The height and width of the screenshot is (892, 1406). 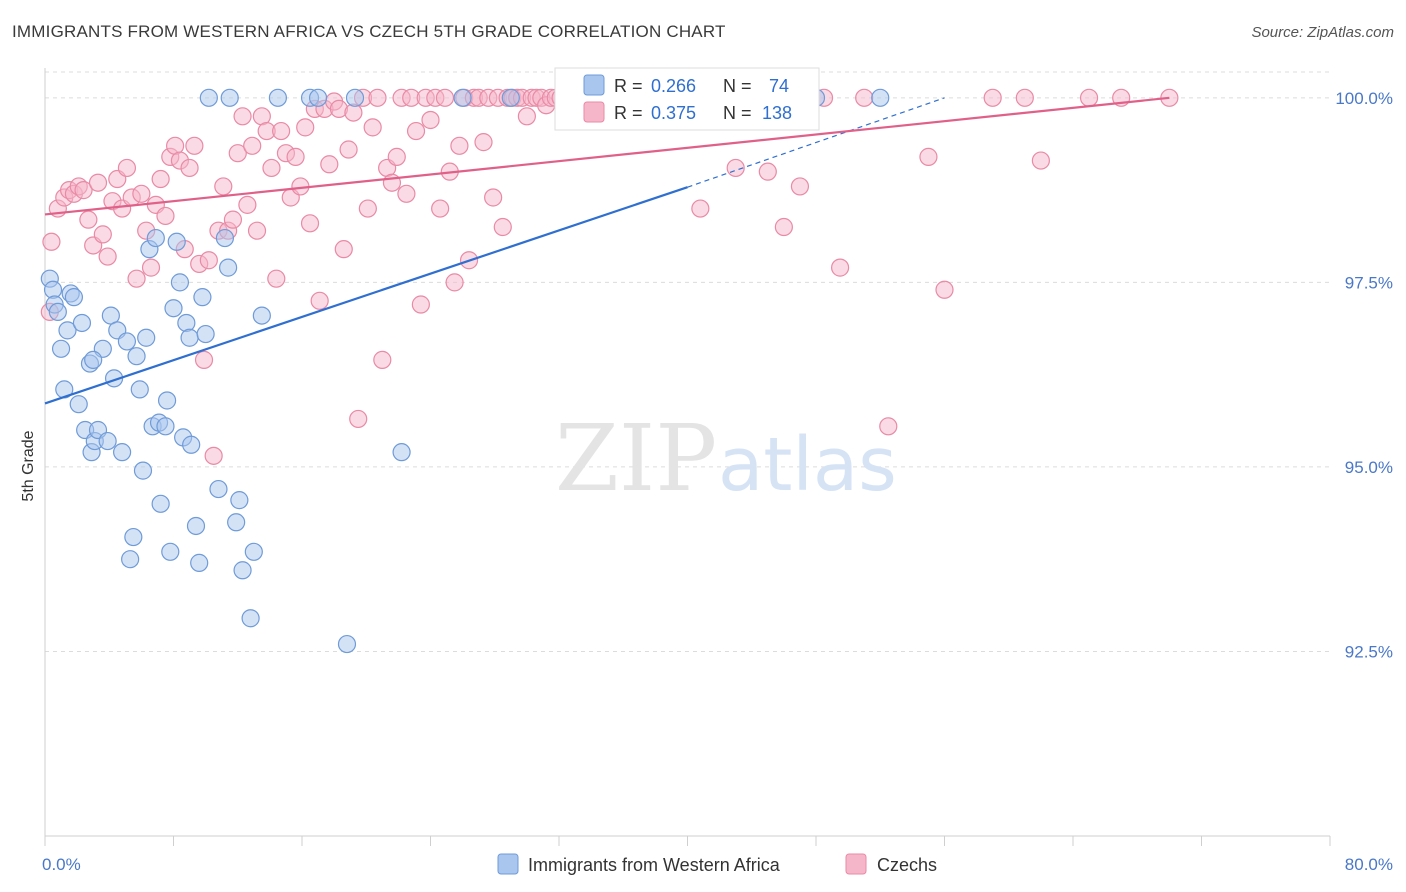 What do you see at coordinates (701, 86) in the screenshot?
I see `svg-text:R = 0.266 N =: R = 0.266 N = 74` at bounding box center [701, 86].